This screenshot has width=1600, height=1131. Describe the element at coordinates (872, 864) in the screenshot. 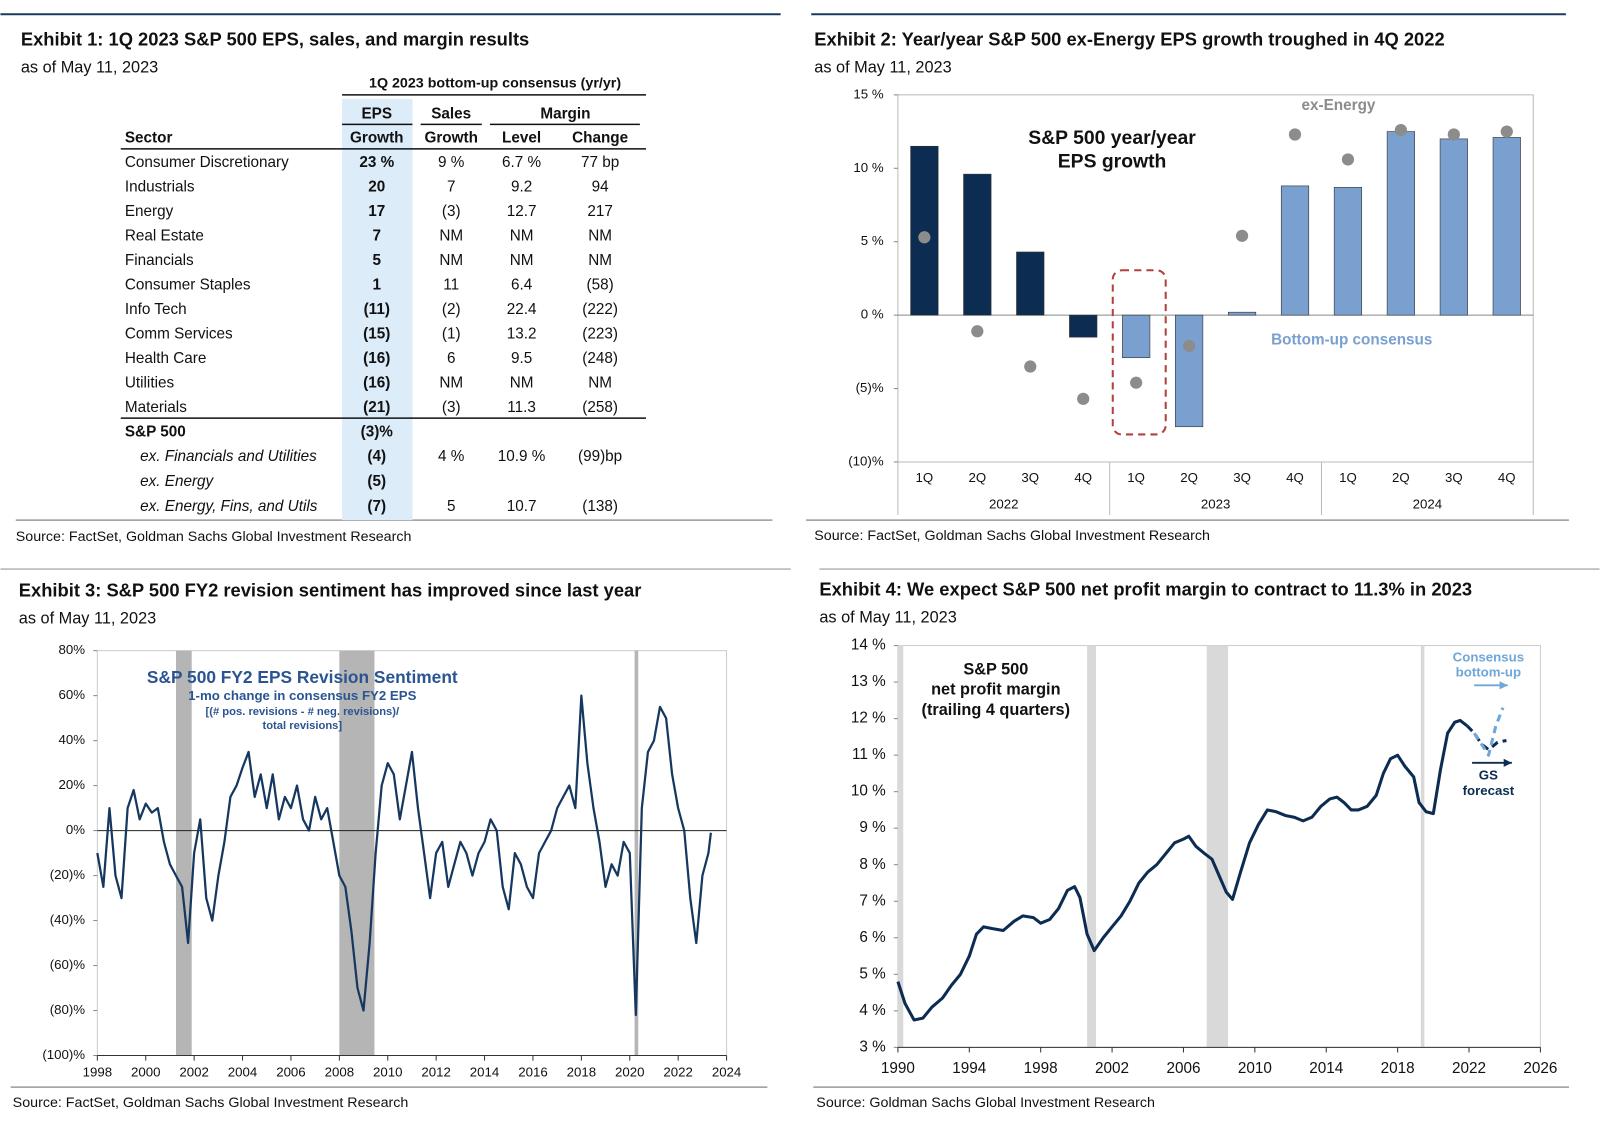

I see `y-tick-label: 8 %` at that location.